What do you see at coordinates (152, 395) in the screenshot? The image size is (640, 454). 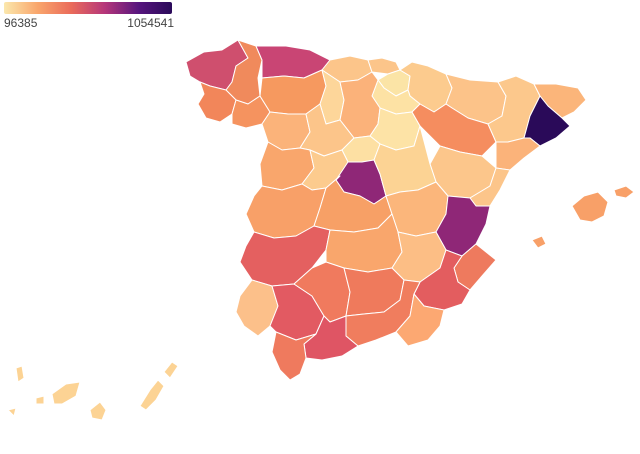 I see `province-canarias-fuerteventura` at bounding box center [152, 395].